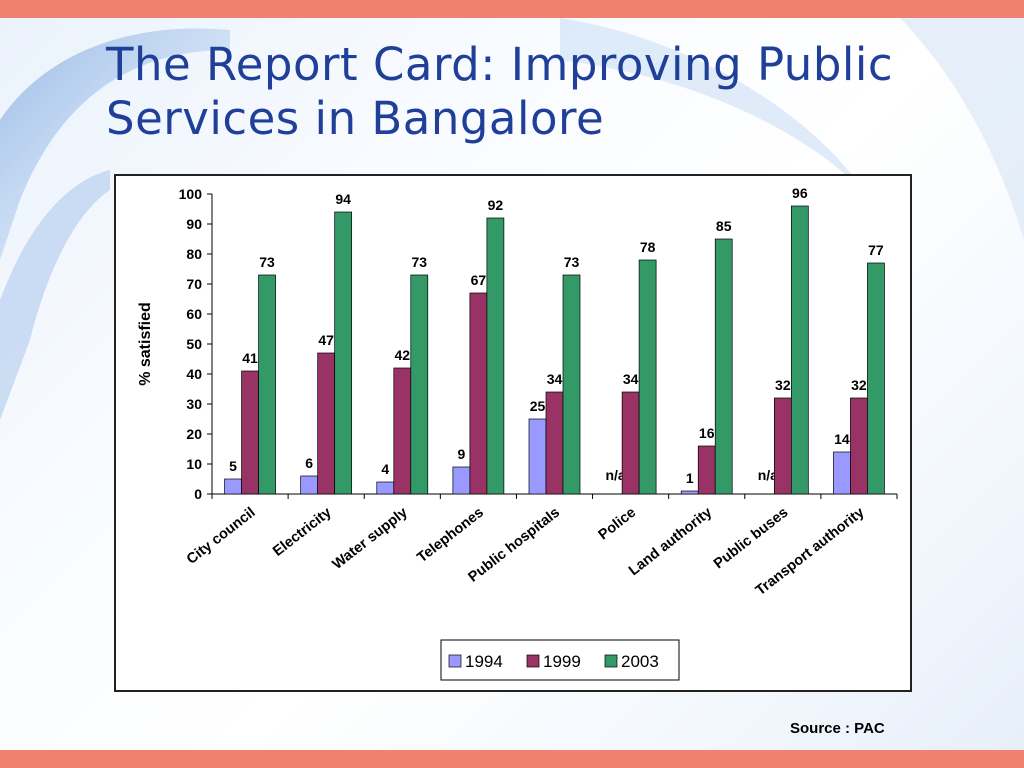 The image size is (1024, 768). Describe the element at coordinates (309, 463) in the screenshot. I see `data-label: 6` at that location.